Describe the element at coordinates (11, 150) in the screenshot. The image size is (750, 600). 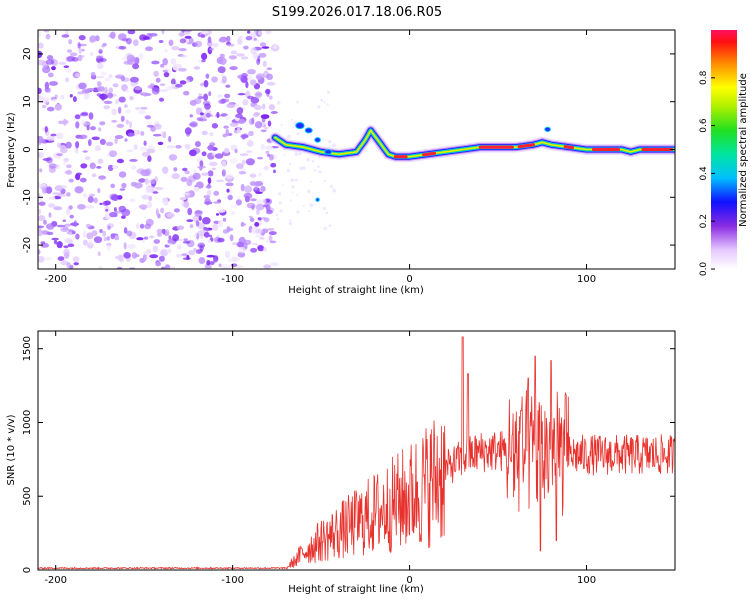
I see `spectrogram-y-label: Frequency (Hz)` at that location.